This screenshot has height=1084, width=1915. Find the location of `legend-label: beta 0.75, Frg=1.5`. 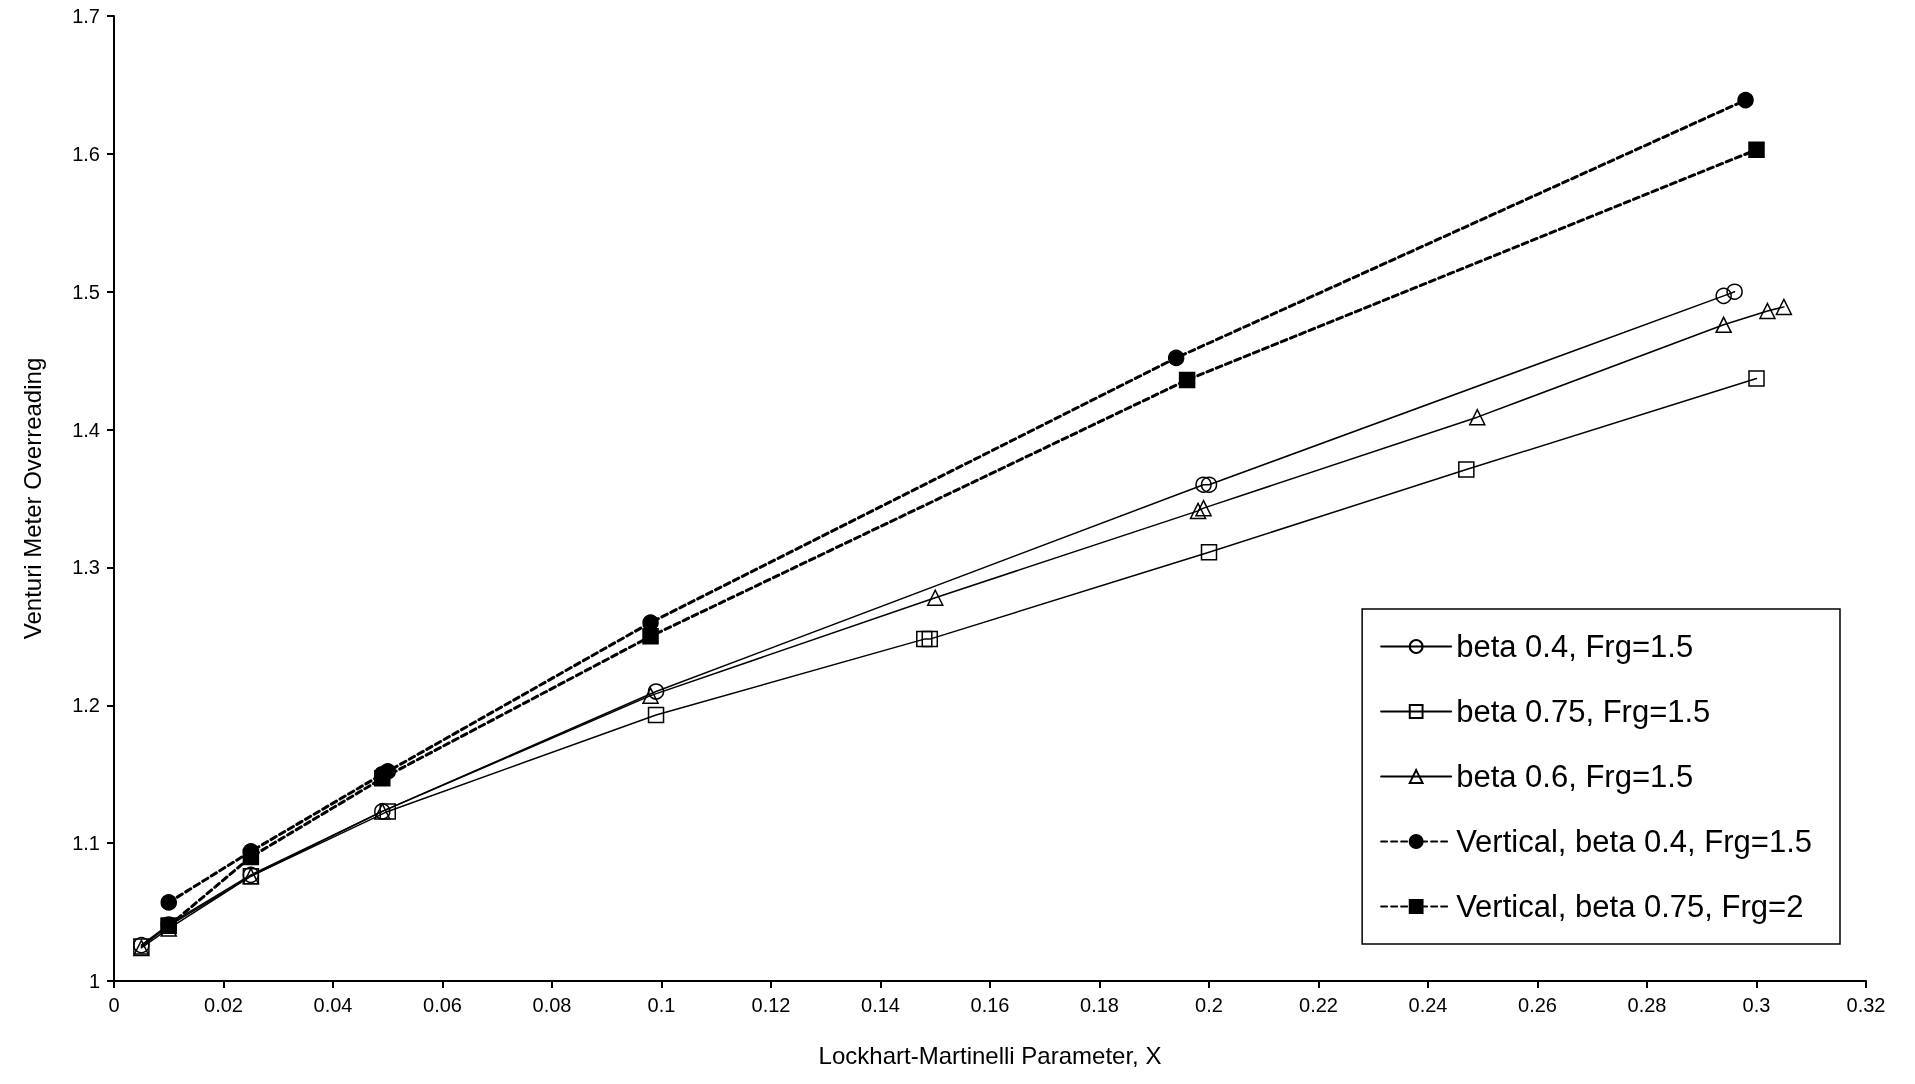

legend-label: beta 0.75, Frg=1.5 is located at coordinates (1583, 711).